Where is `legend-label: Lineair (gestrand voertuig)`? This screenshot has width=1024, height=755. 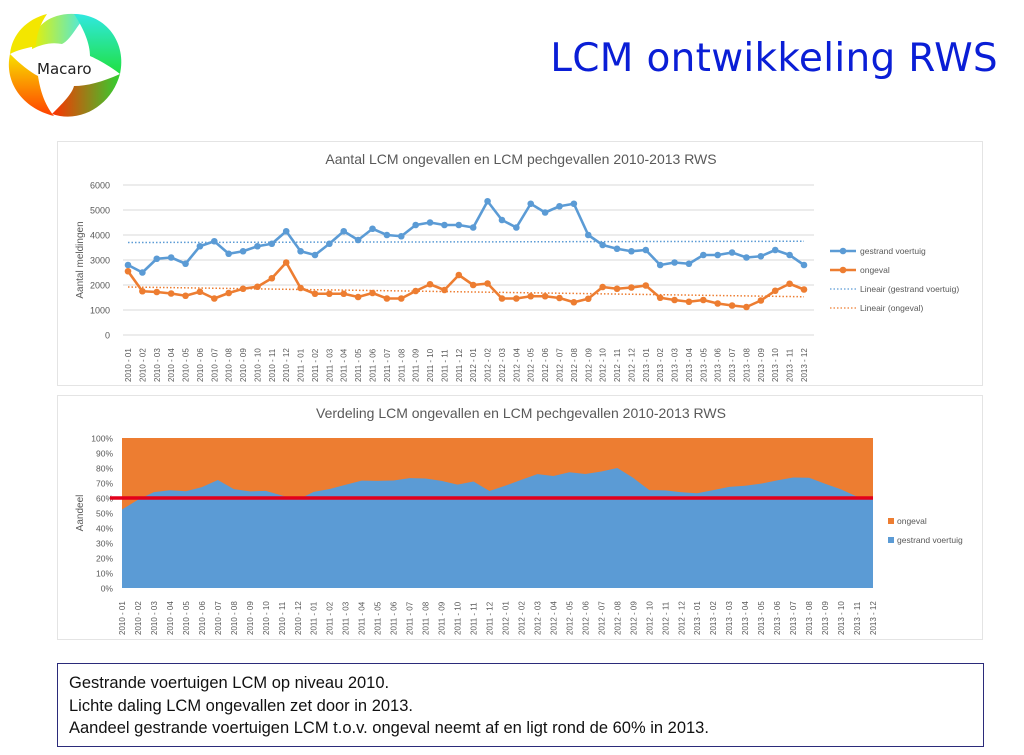 legend-label: Lineair (gestrand voertuig) is located at coordinates (909, 289).